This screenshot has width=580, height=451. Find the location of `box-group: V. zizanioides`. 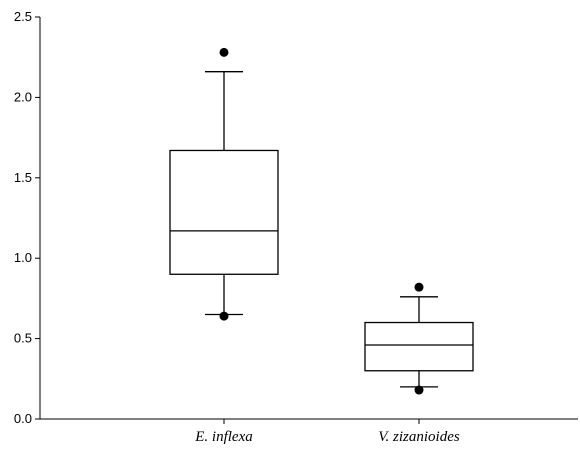

box-group: V. zizanioides is located at coordinates (419, 363).